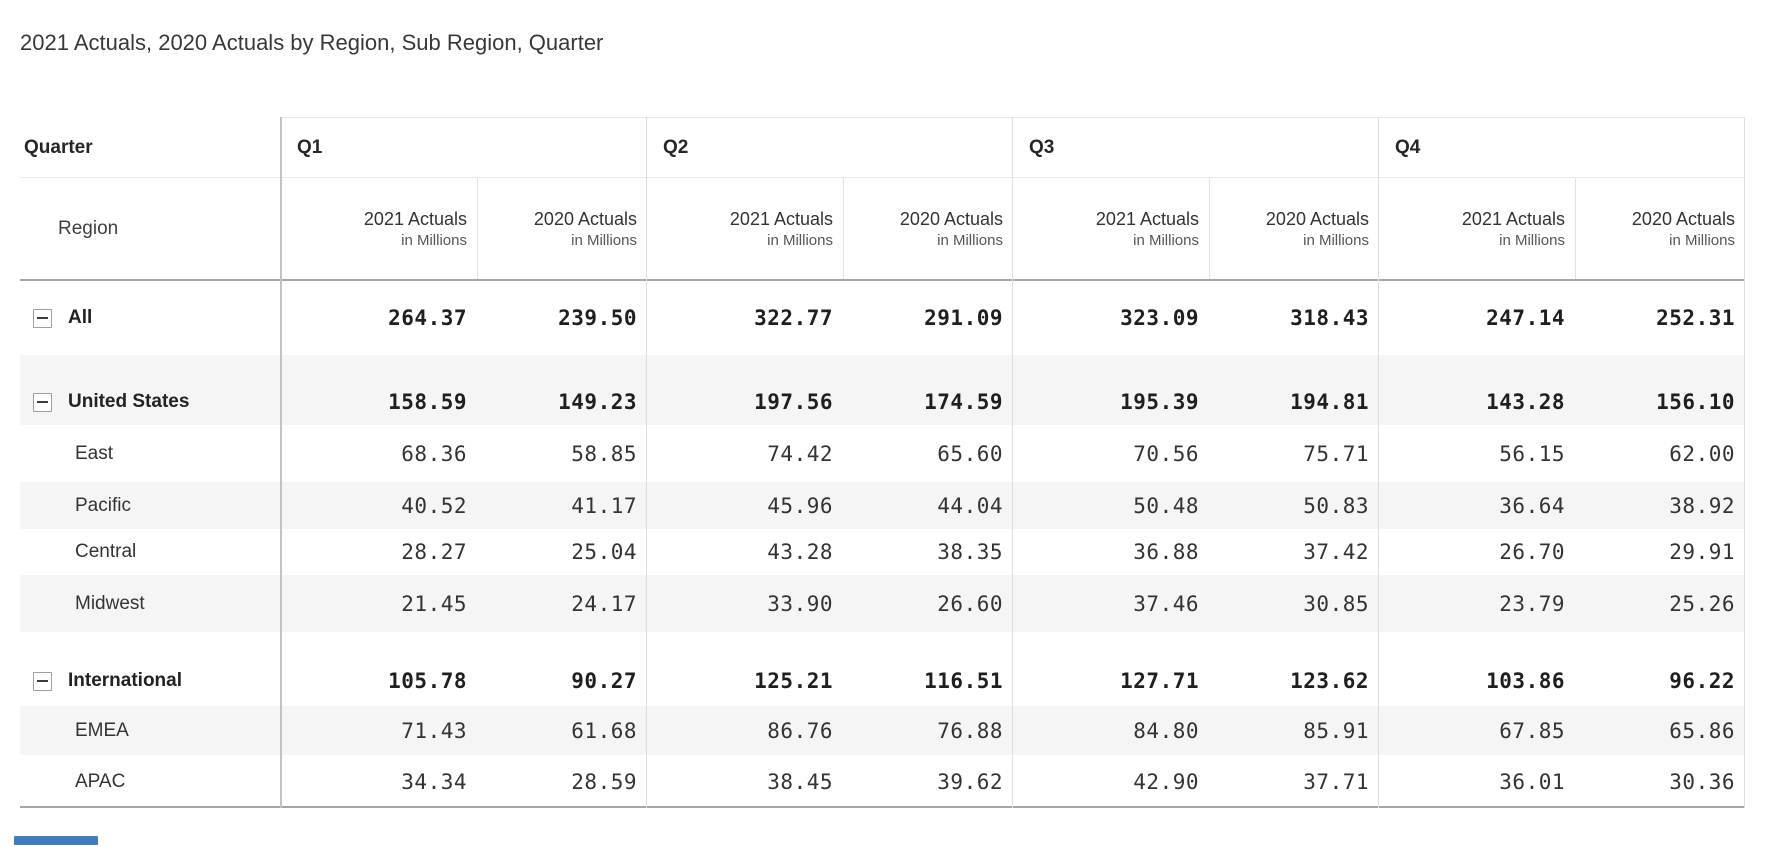  Describe the element at coordinates (1159, 402) in the screenshot. I see `value-cell-united-states-4: 195.39` at that location.